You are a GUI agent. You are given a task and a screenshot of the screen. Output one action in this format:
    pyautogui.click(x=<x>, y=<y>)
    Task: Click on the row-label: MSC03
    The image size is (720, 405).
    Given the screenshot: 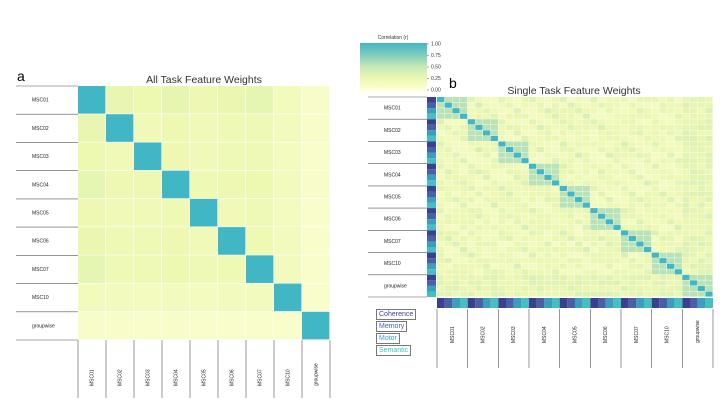 What is the action you would take?
    pyautogui.click(x=40, y=157)
    